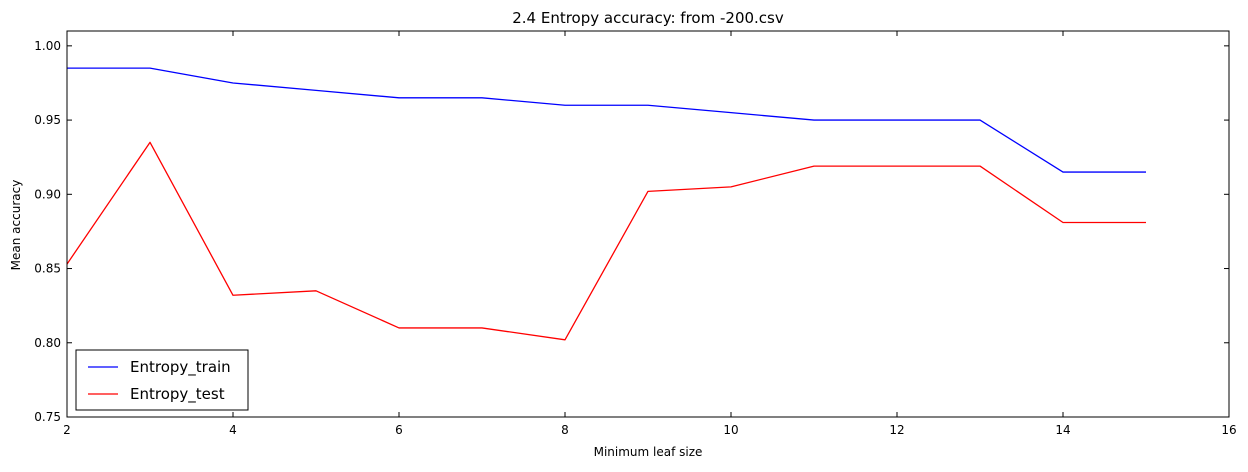 The width and height of the screenshot is (1248, 472). Describe the element at coordinates (177, 394) in the screenshot. I see `legend-label: Entropy_test` at that location.